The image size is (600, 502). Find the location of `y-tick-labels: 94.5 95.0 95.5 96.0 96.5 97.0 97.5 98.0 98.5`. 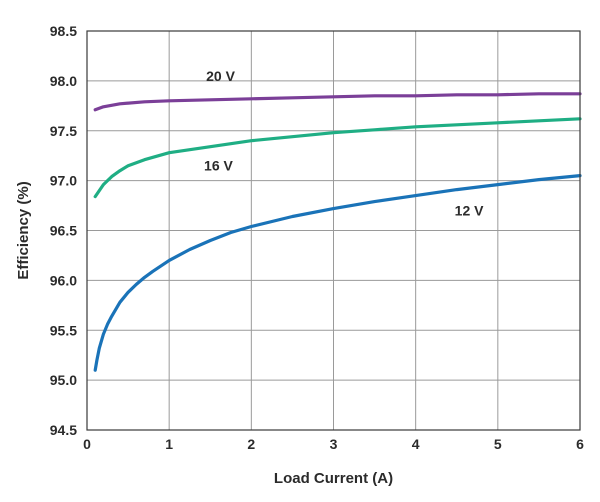

y-tick-labels: 94.5 95.0 95.5 96.0 96.5 97.0 97.5 98.0 98.5 is located at coordinates (63, 230).